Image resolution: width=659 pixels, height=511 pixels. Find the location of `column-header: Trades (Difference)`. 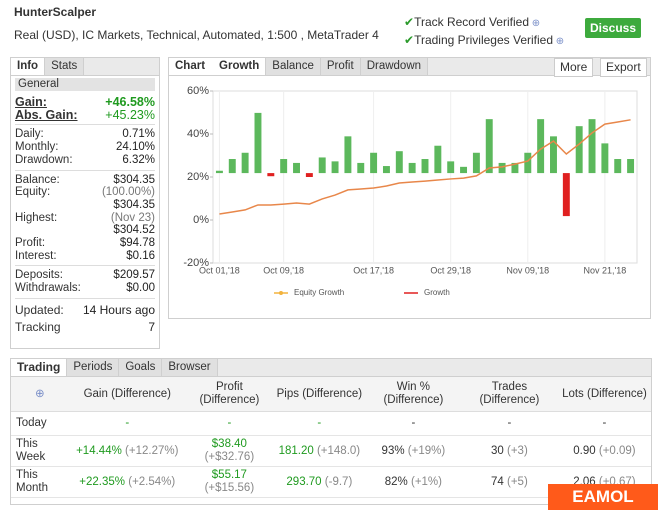

column-header: Trades (Difference) is located at coordinates (509, 394).